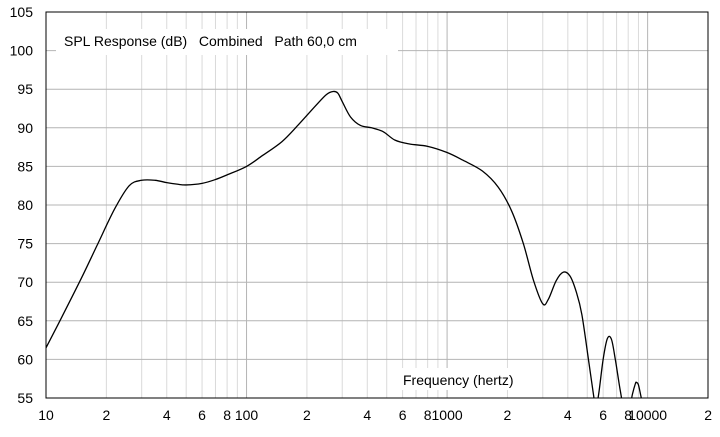 The width and height of the screenshot is (720, 437). I want to click on y-tick-label: 80, so click(25, 205).